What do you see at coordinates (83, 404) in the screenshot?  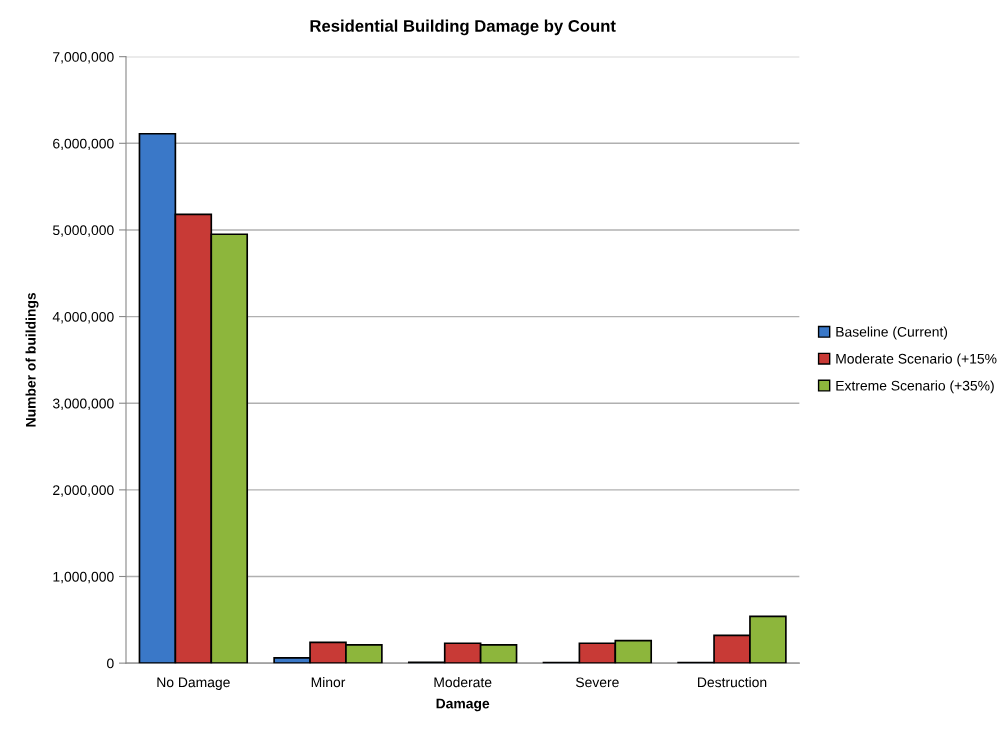 I see `y-tick-label: 3,000,000` at bounding box center [83, 404].